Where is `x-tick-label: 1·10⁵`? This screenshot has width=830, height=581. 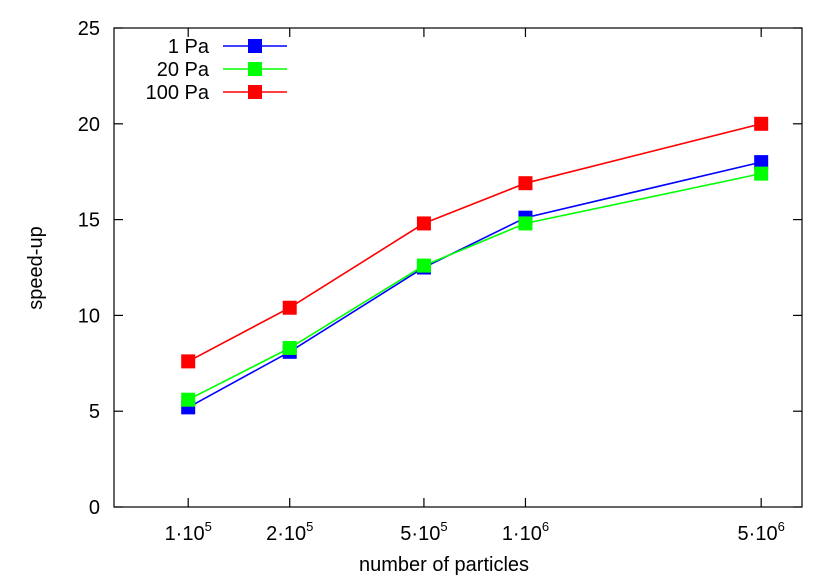
x-tick-label: 1·10⁵ is located at coordinates (188, 532).